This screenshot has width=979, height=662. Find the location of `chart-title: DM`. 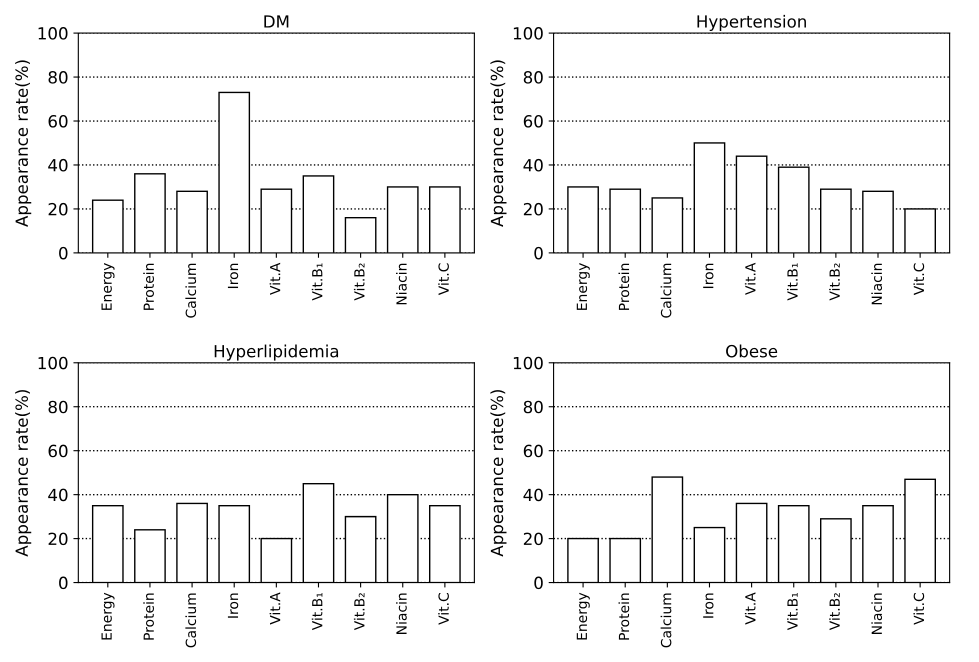

chart-title: DM is located at coordinates (276, 21).